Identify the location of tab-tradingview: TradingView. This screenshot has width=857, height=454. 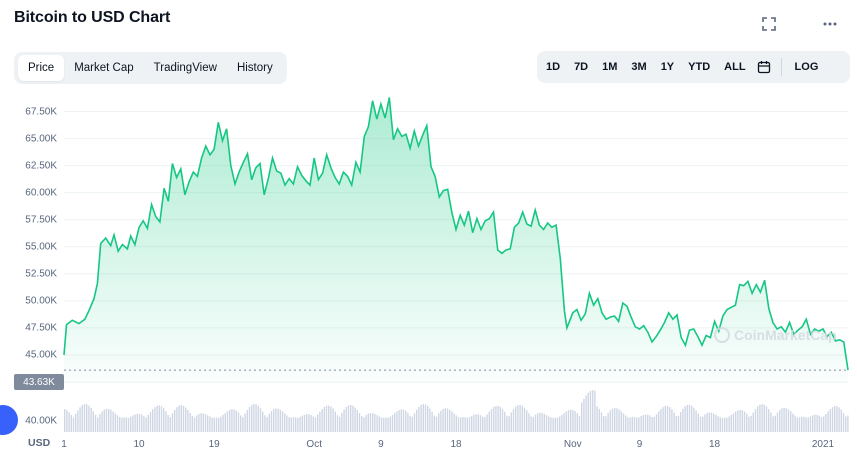
(185, 68).